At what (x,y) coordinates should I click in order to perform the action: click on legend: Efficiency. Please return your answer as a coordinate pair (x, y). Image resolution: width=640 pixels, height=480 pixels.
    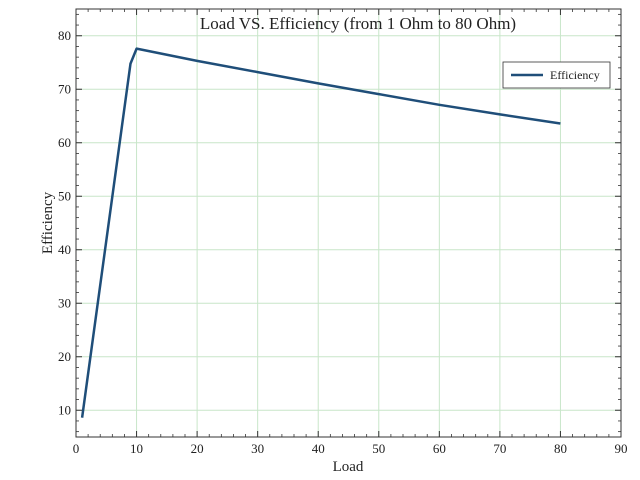
    Looking at the image, I should click on (556, 75).